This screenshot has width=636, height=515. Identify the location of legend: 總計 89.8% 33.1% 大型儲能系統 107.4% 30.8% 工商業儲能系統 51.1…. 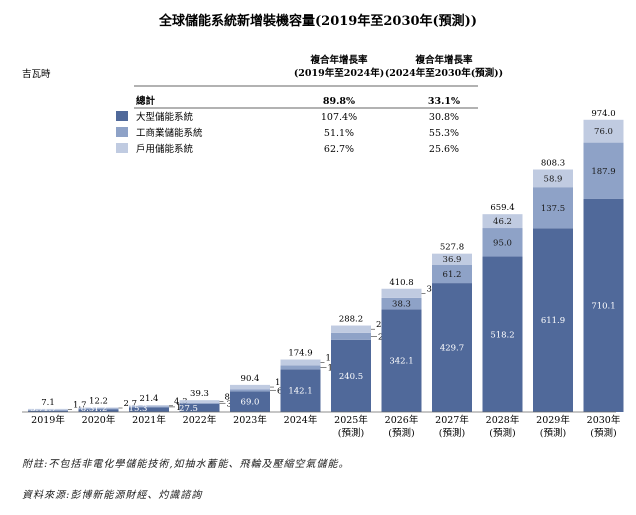
(297, 125).